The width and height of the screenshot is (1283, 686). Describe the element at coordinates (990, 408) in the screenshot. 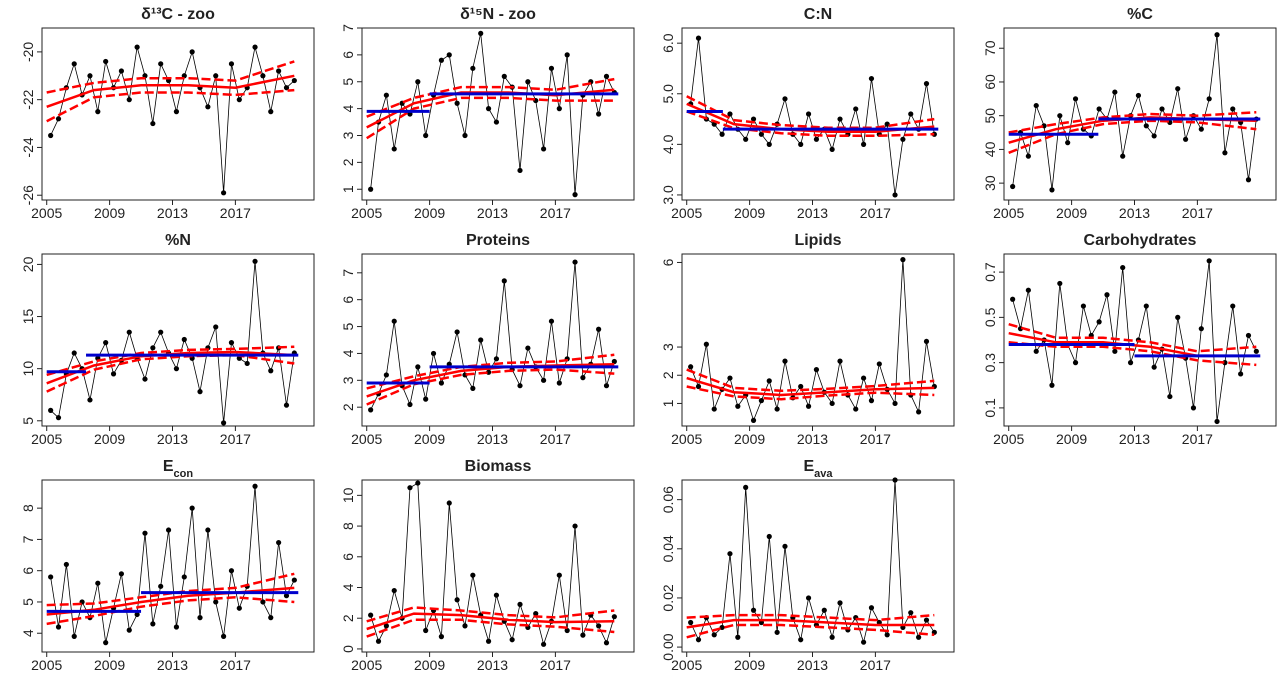

I see `y-tick-label: 0.1` at that location.